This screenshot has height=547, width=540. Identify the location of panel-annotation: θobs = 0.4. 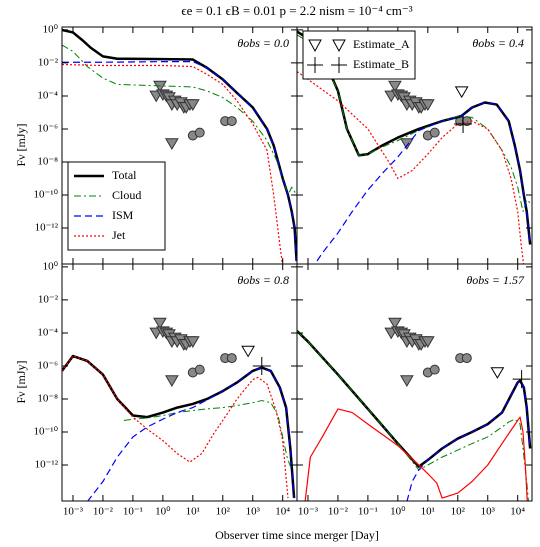
(498, 43).